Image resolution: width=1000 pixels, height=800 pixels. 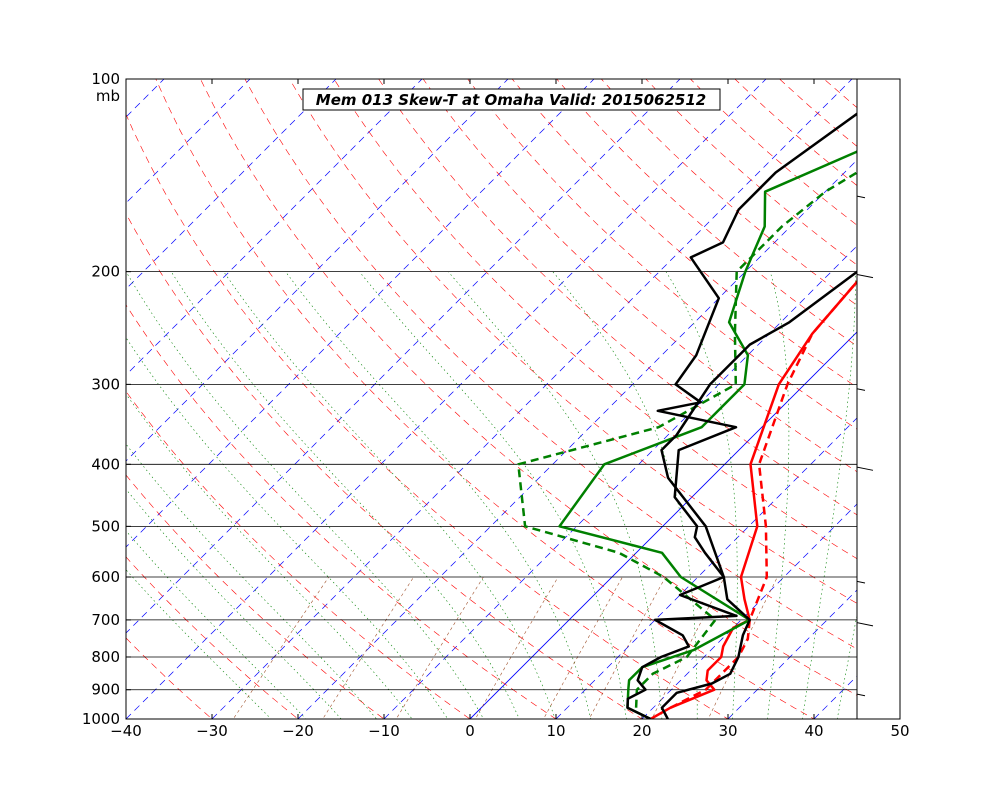 I want to click on y-tick-label: 400, so click(x=105, y=464).